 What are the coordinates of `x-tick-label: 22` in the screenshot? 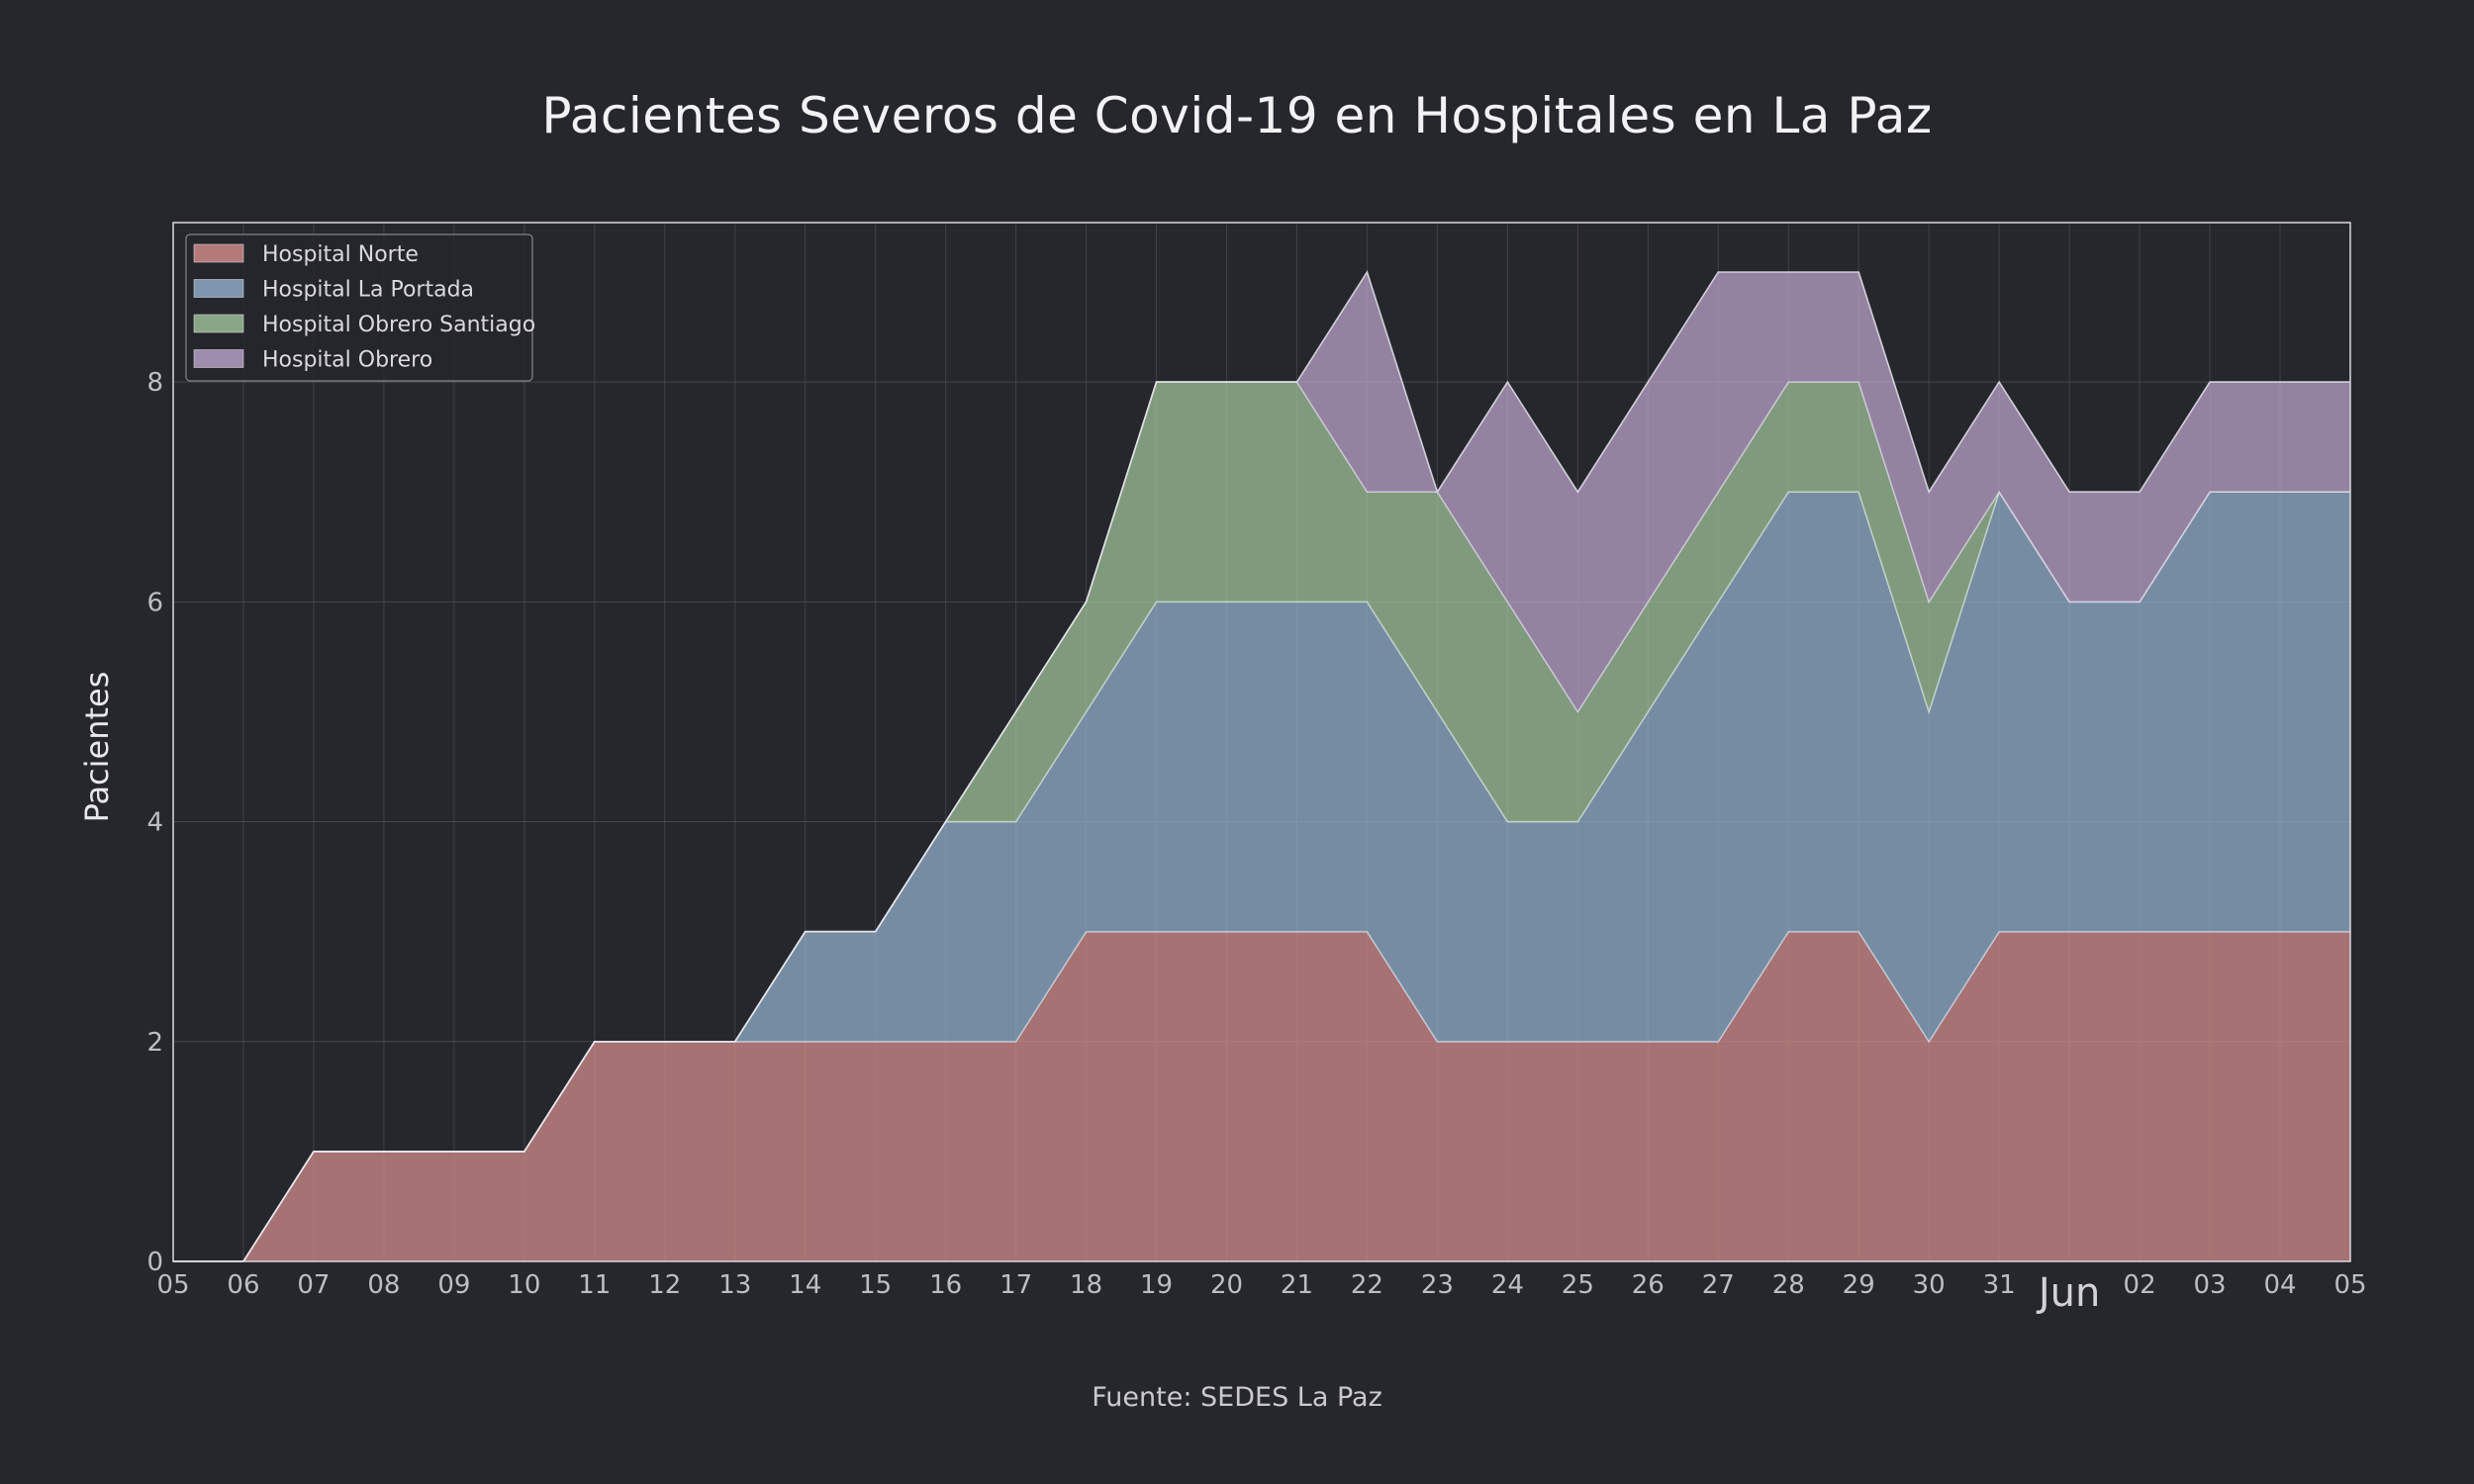 It's located at (1367, 1285).